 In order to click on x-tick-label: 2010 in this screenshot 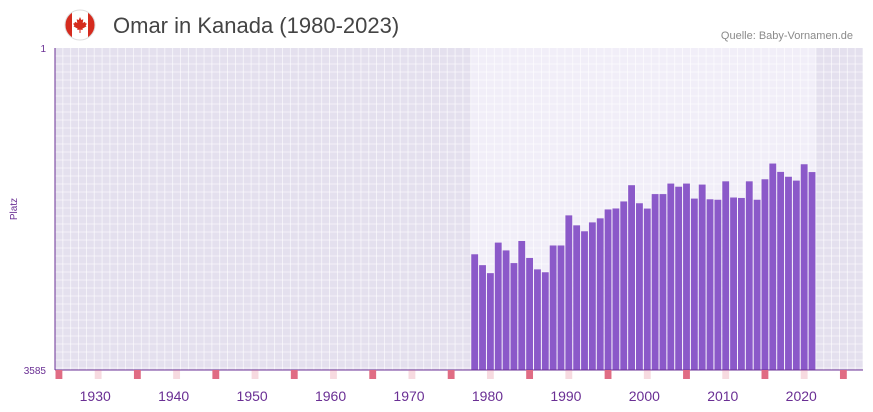, I will do `click(722, 396)`.